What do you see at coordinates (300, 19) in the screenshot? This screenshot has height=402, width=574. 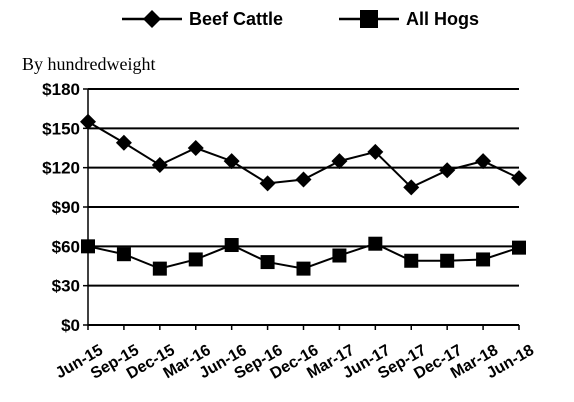 I see `legend: Beef Cattle All Hogs` at bounding box center [300, 19].